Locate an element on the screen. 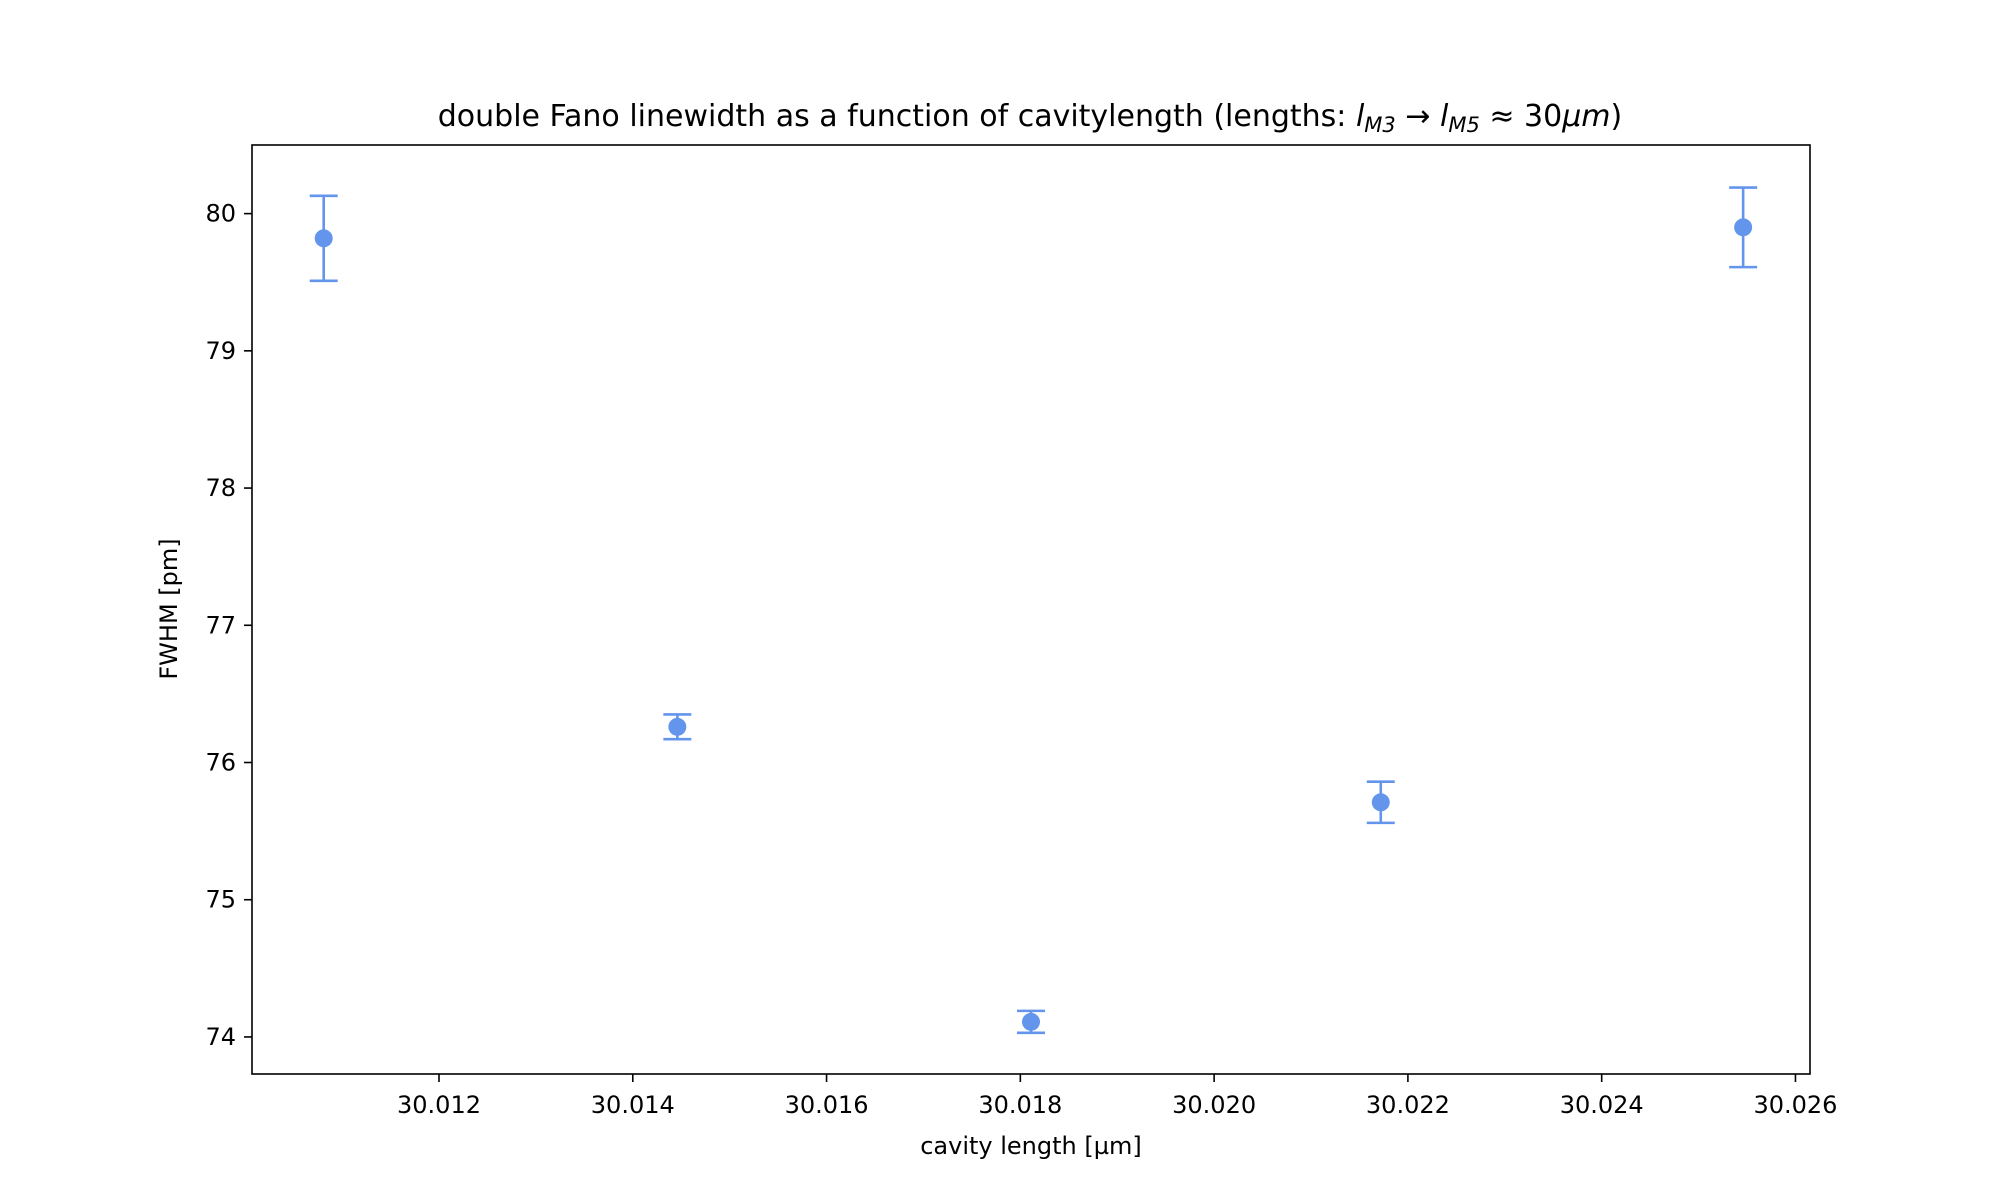 This screenshot has height=1200, width=2000. y-tick-label: 77 is located at coordinates (220, 625).